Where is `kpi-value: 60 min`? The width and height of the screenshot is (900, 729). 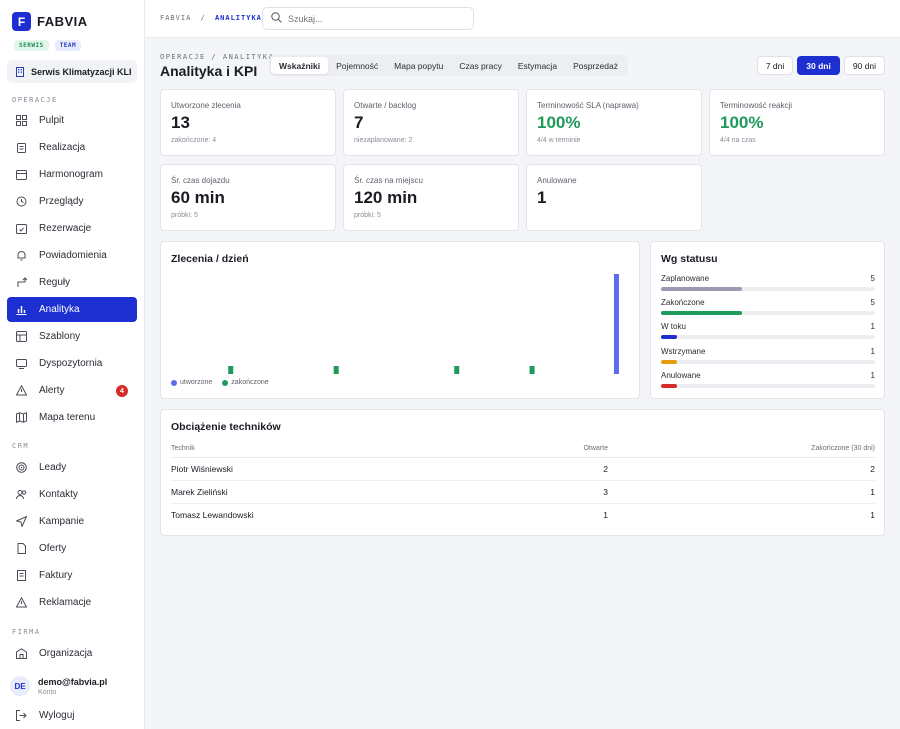 kpi-value: 60 min is located at coordinates (198, 197).